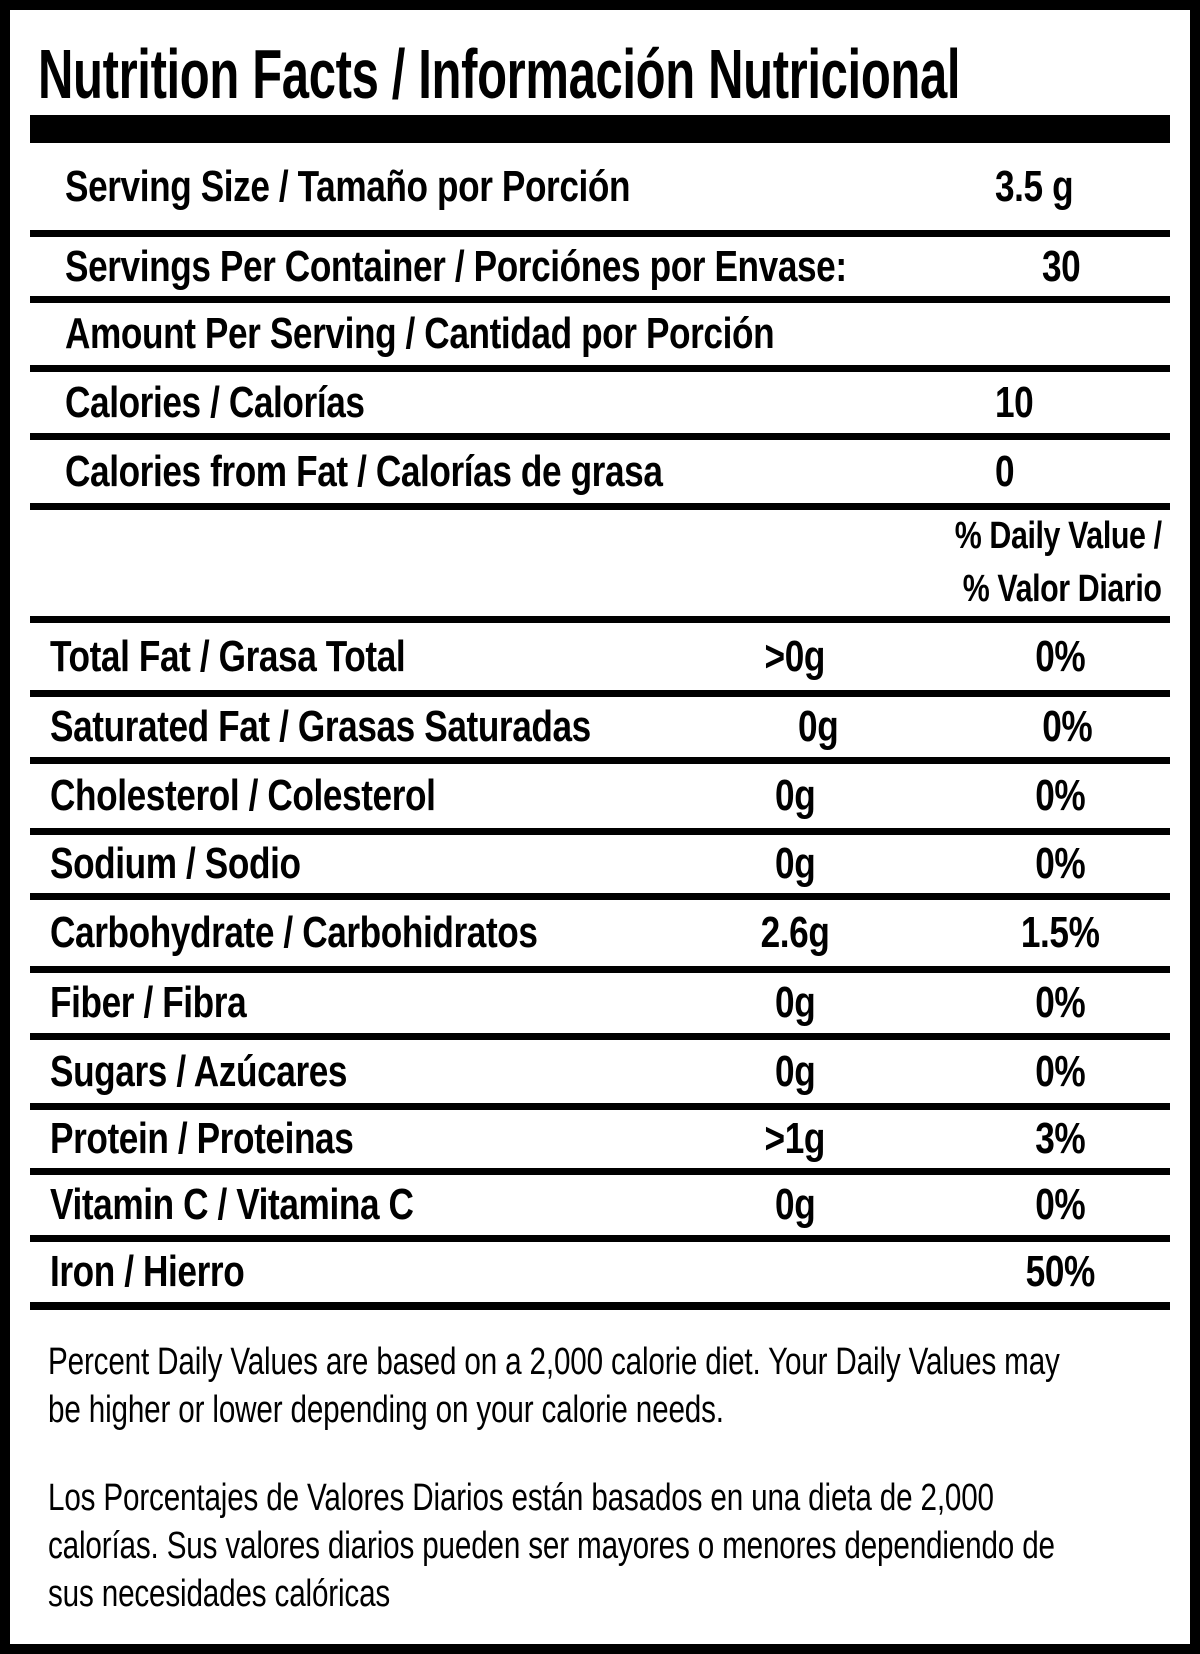 This screenshot has height=1654, width=1200. I want to click on saturated-fat-amount-cell: 0g, so click(818, 727).